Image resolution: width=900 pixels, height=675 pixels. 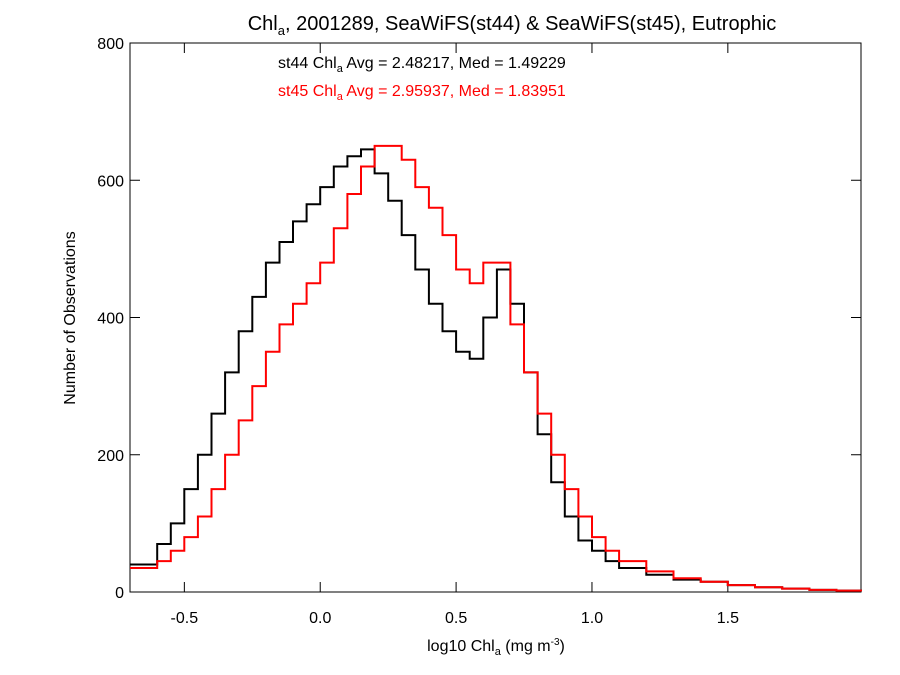 What do you see at coordinates (307, 91) in the screenshot?
I see `annotation-st45-prefix: st45 Chl` at bounding box center [307, 91].